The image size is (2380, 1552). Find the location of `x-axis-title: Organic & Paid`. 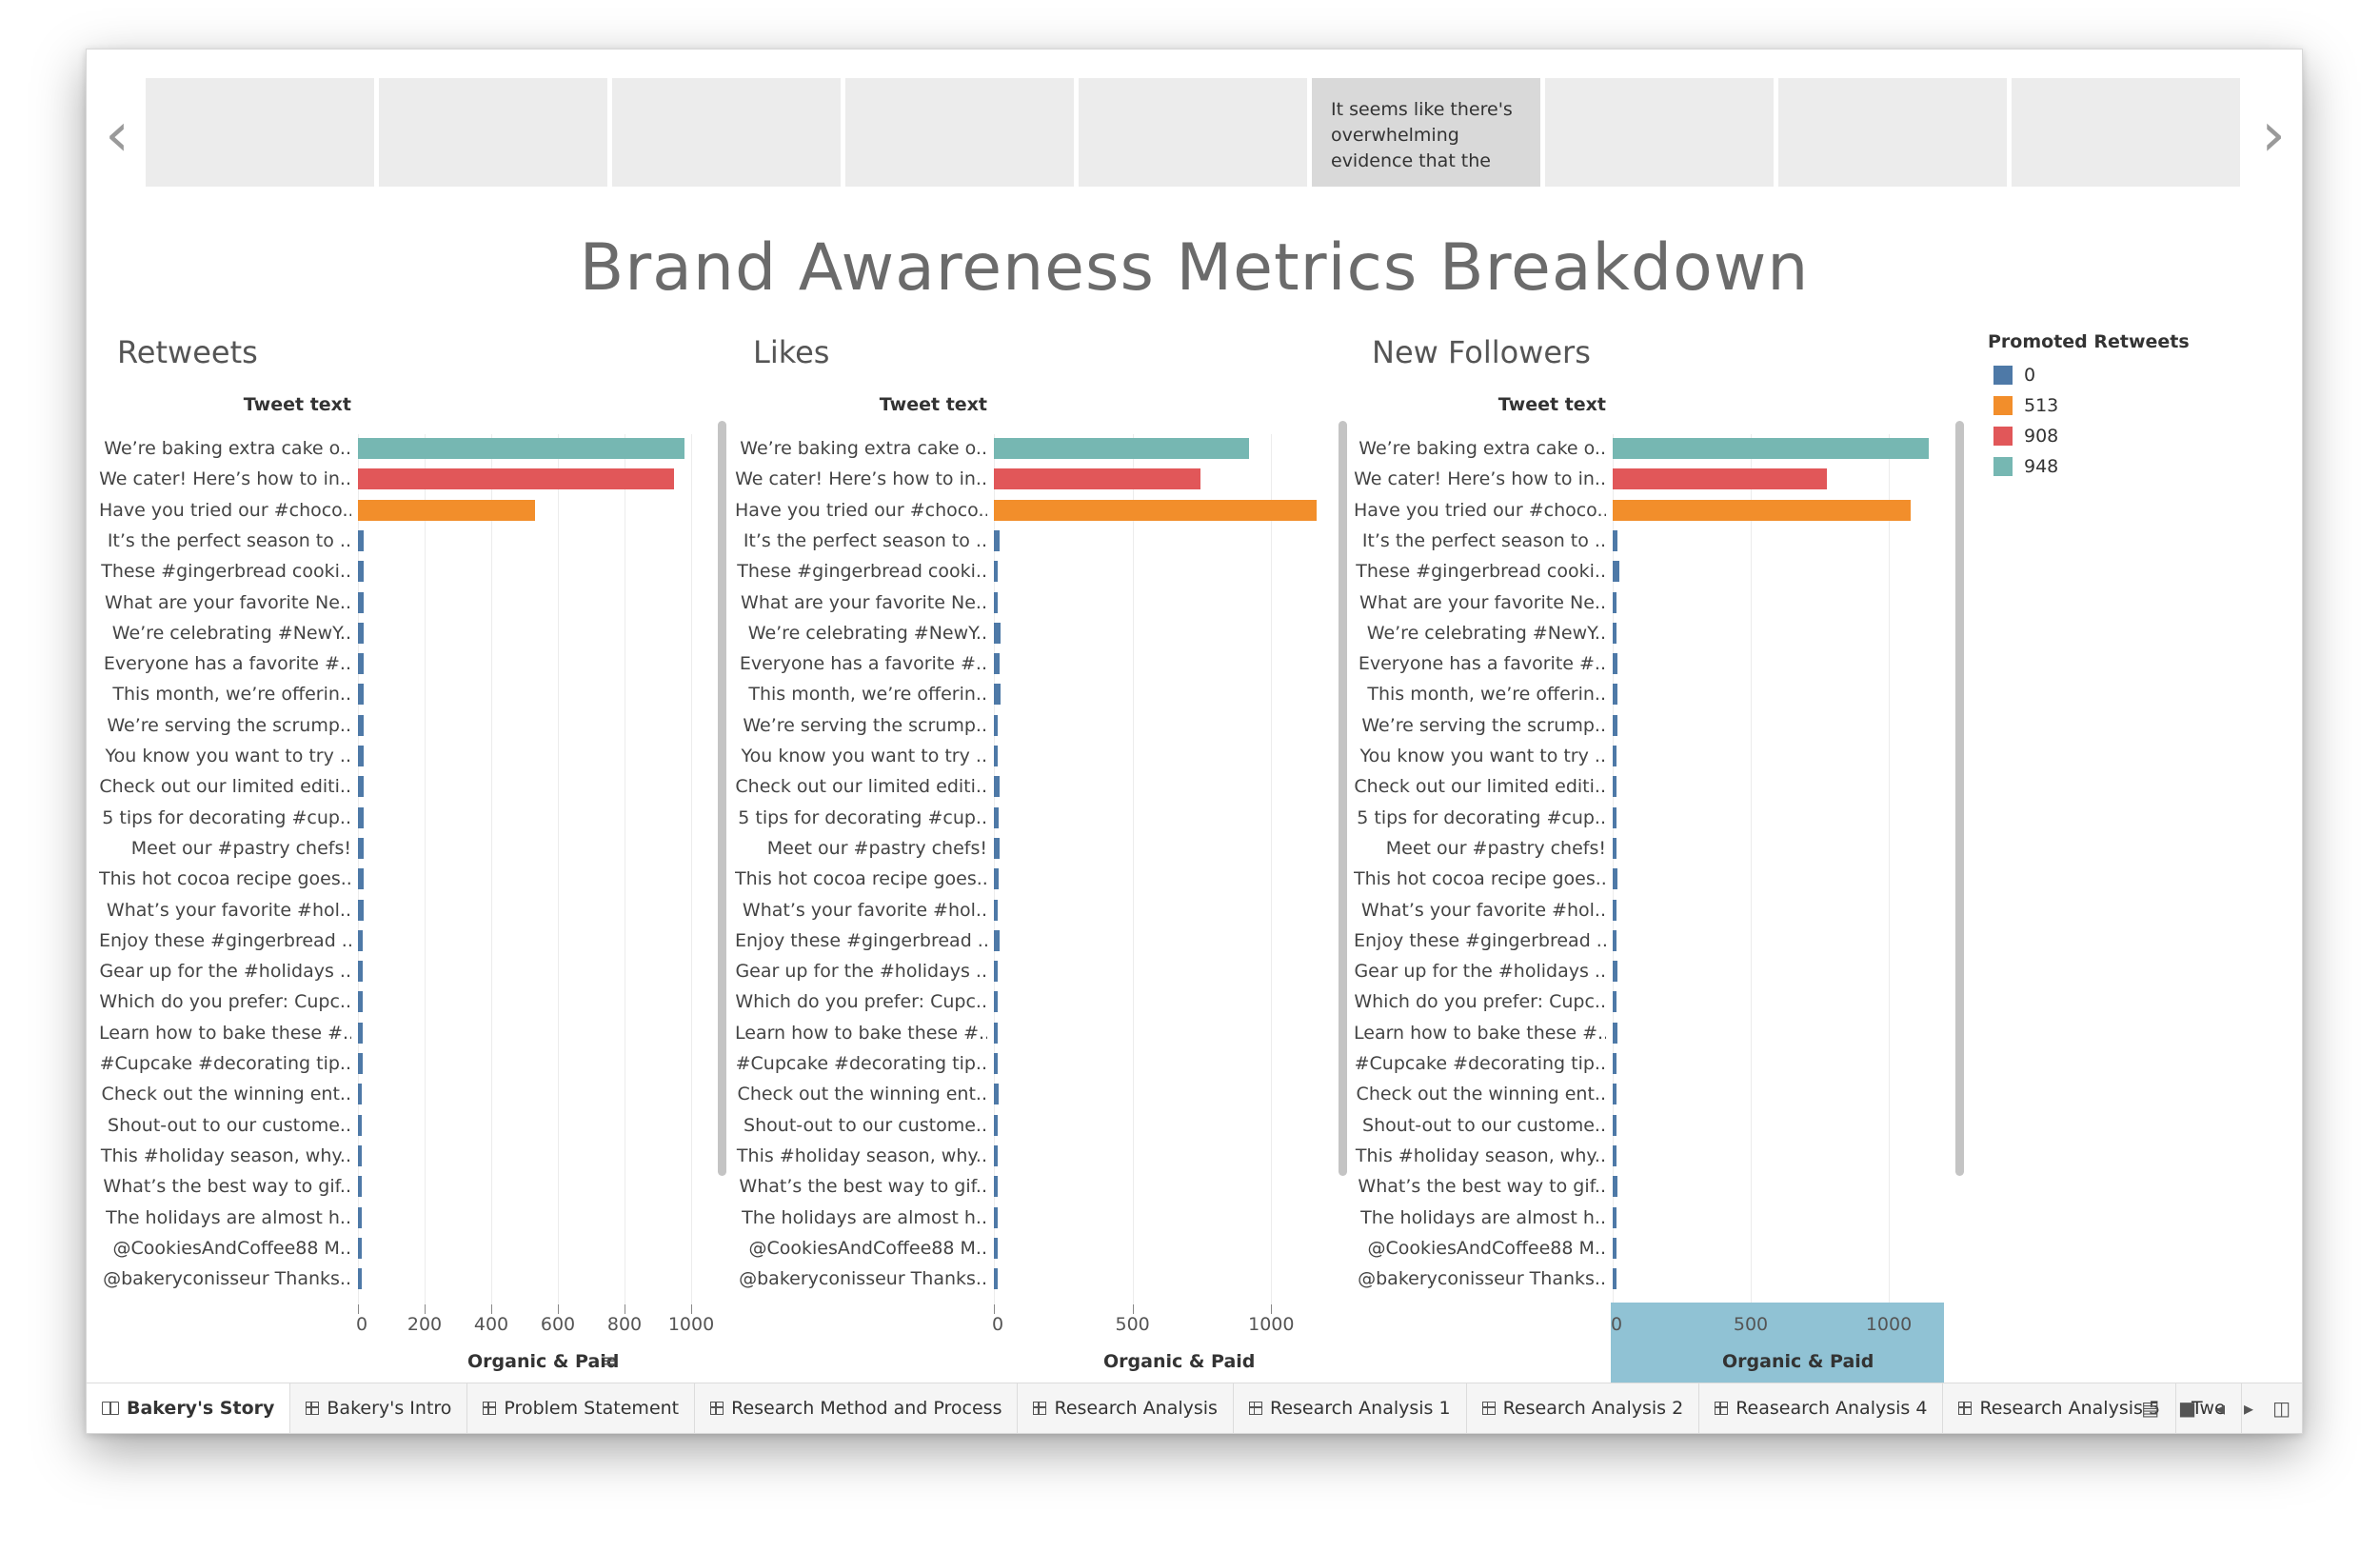

x-axis-title: Organic & Paid is located at coordinates (1798, 1362).